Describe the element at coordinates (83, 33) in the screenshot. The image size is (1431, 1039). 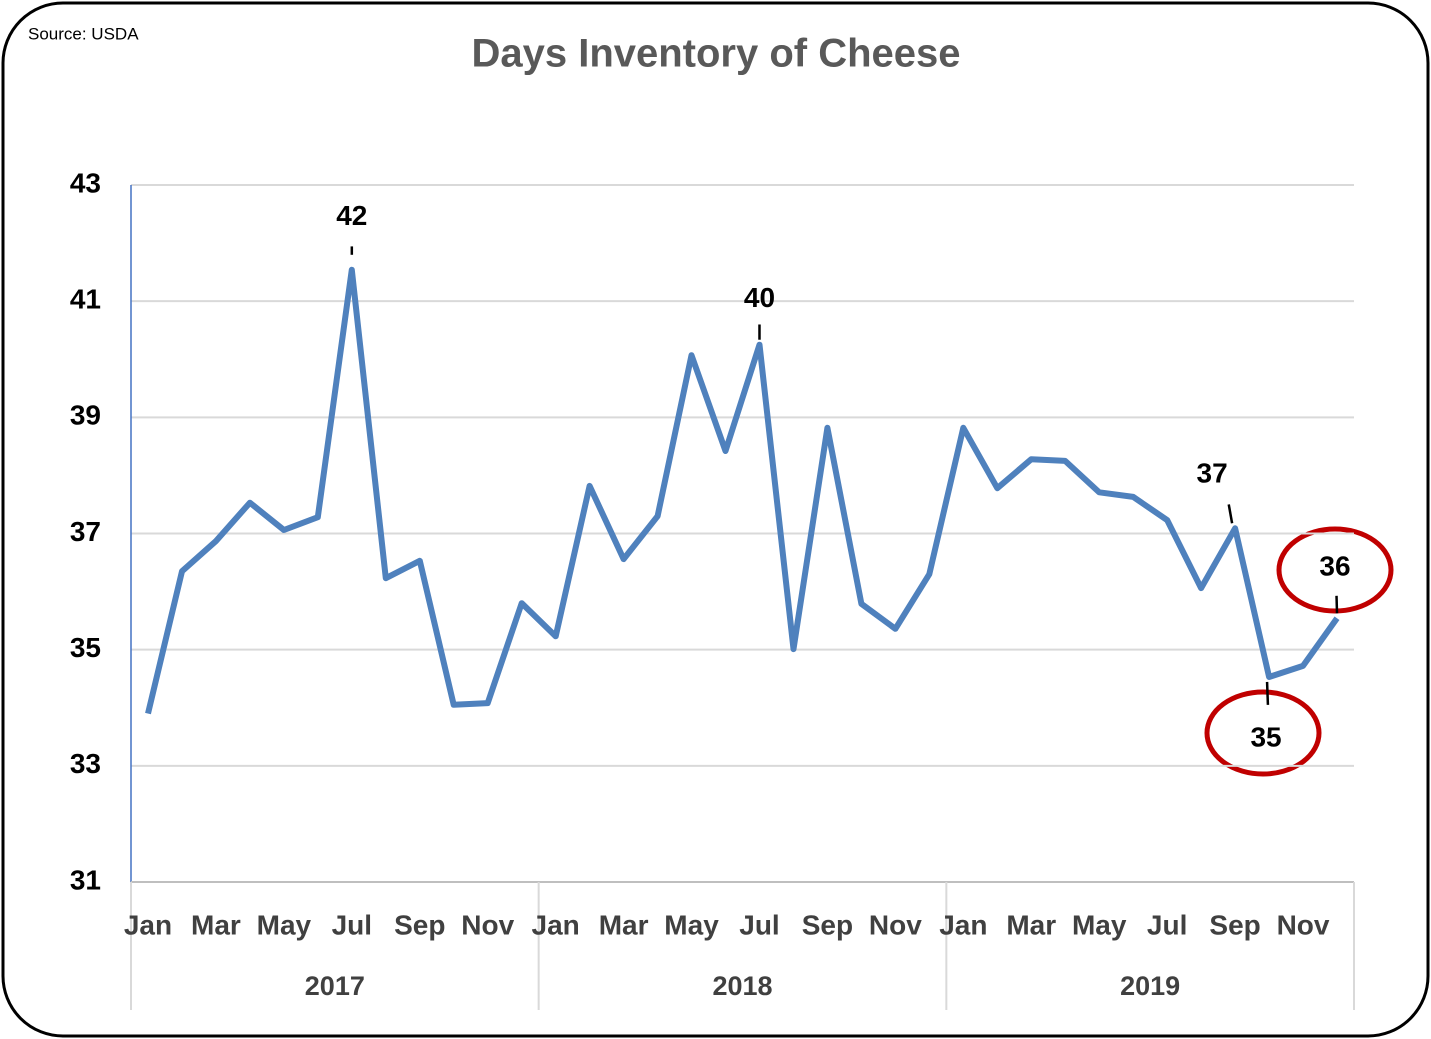
I see `source-note: Source: USDA` at that location.